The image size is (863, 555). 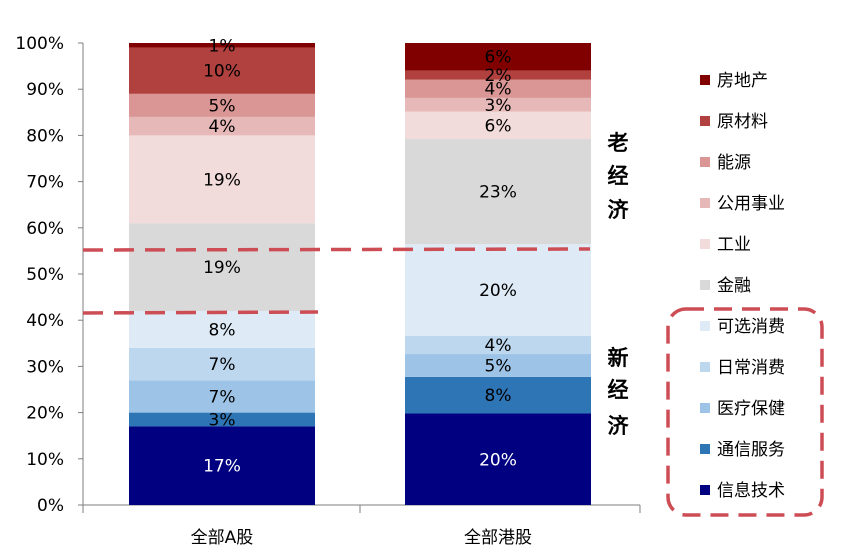 I want to click on legend-label: 原材料, so click(x=742, y=122).